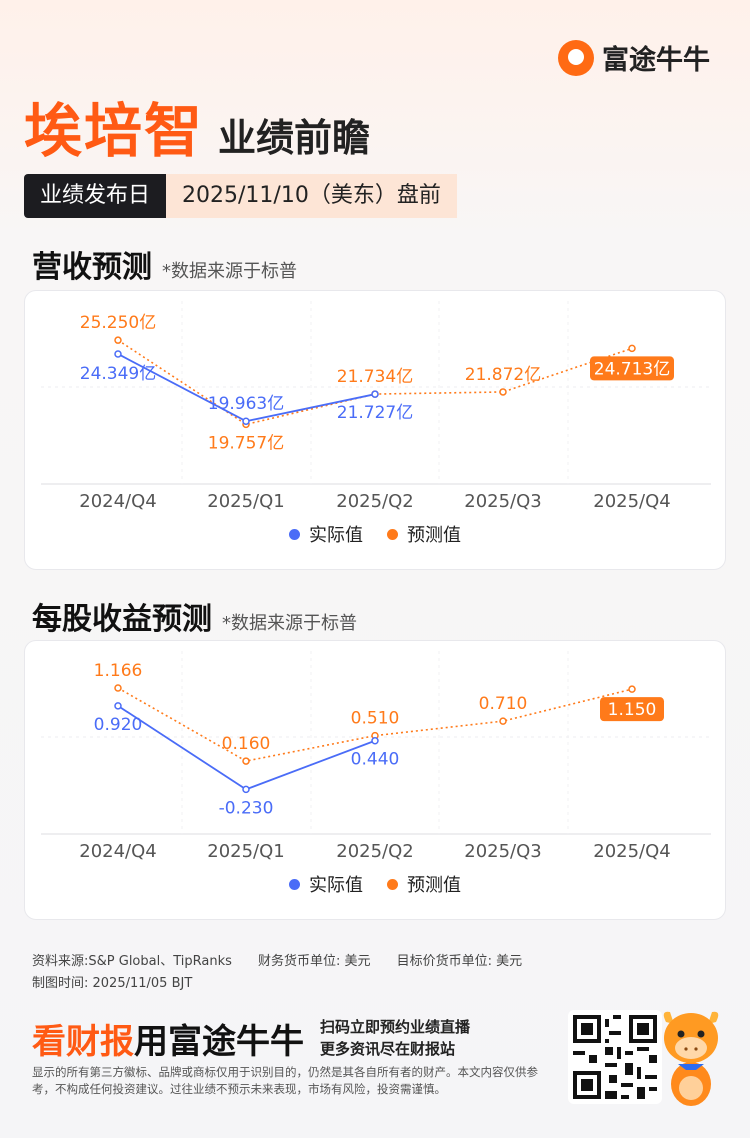 Image resolution: width=750 pixels, height=1138 pixels. Describe the element at coordinates (95, 196) in the screenshot. I see `release-date-label: 业绩发布日` at that location.